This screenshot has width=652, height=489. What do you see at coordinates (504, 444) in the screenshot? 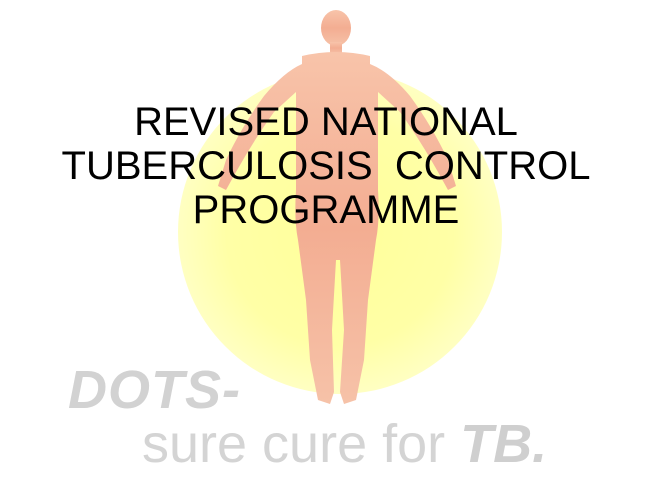
I see `tagline-emphasis: TB.` at bounding box center [504, 444].